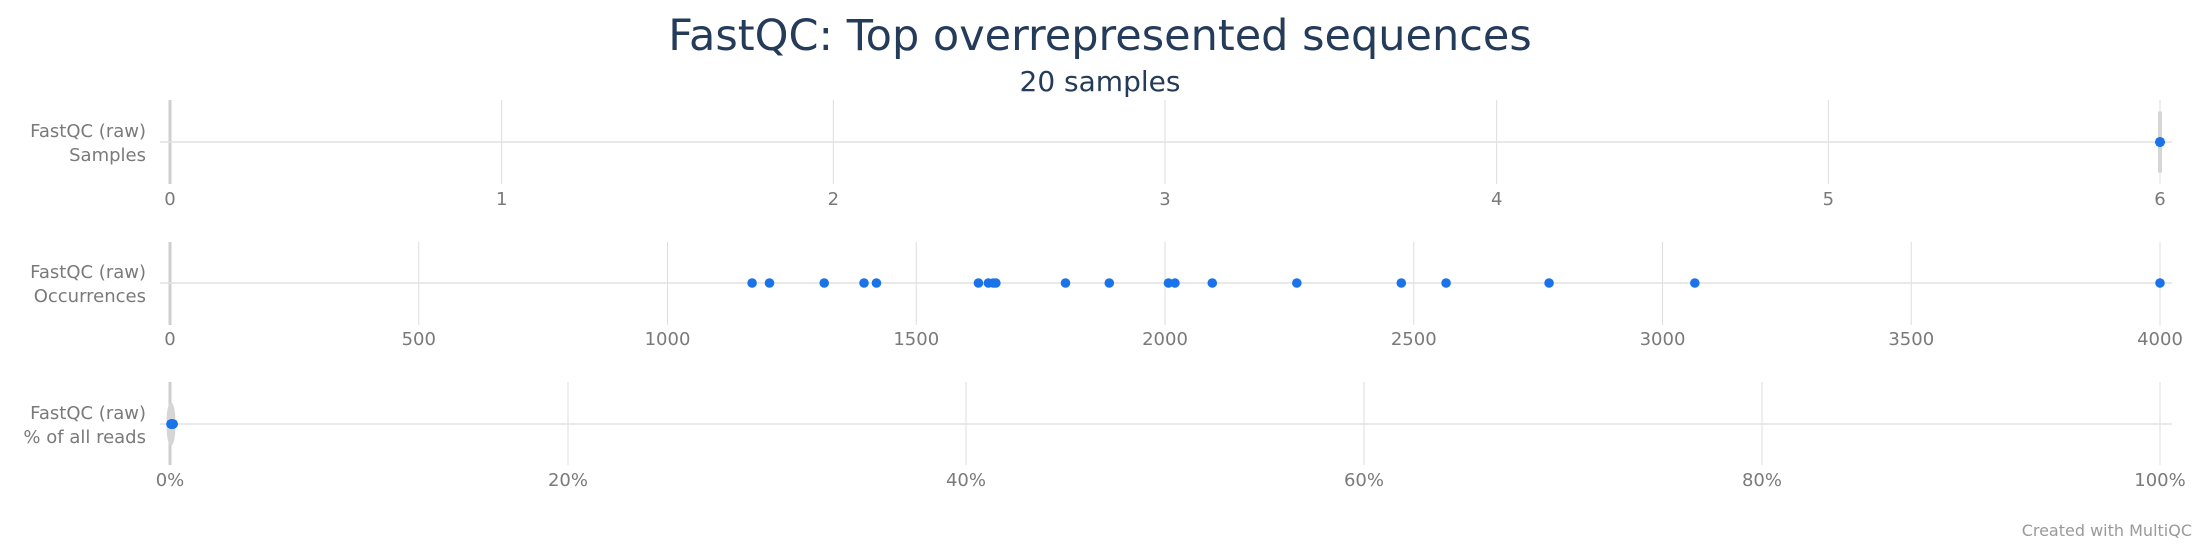 This screenshot has width=2200, height=546. I want to click on chart-title: FastQC: Top overrepresented sequences, so click(1100, 36).